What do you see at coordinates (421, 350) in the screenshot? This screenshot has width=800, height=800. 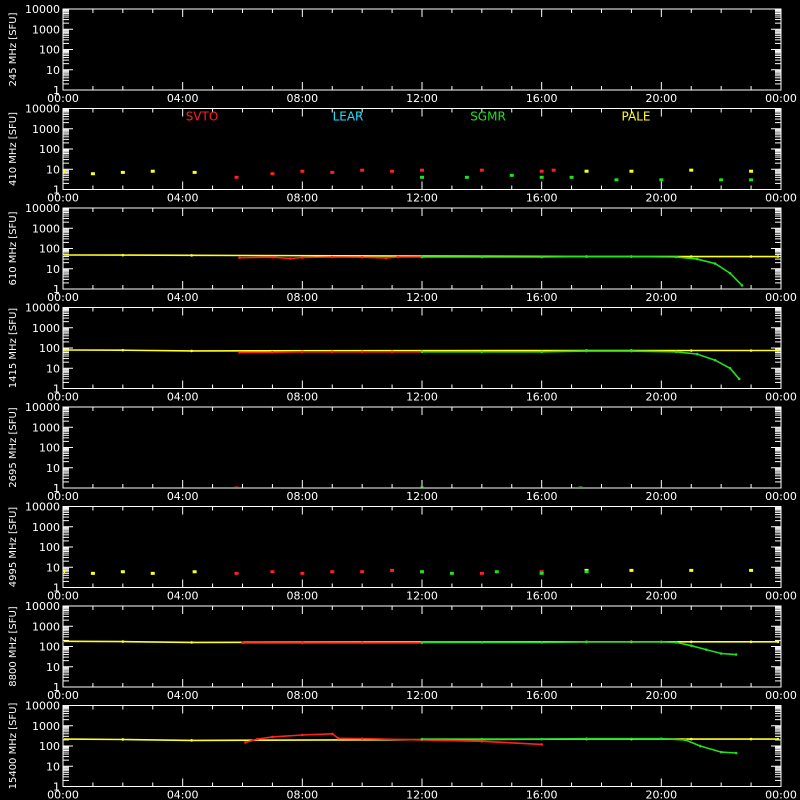 I see `series-line-pale` at bounding box center [421, 350].